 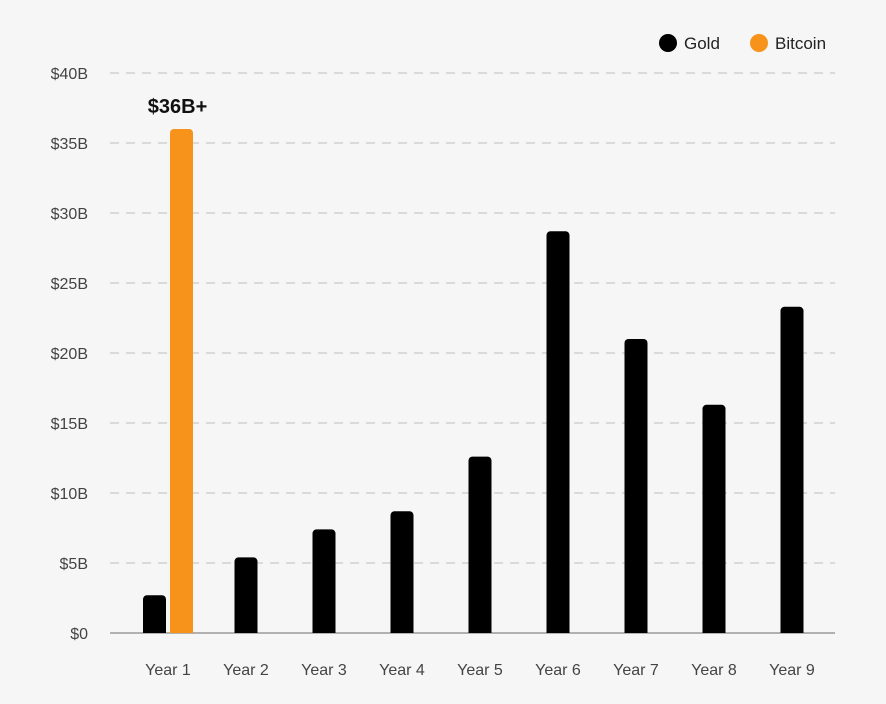 I want to click on bar-bitcoin, so click(x=181, y=381).